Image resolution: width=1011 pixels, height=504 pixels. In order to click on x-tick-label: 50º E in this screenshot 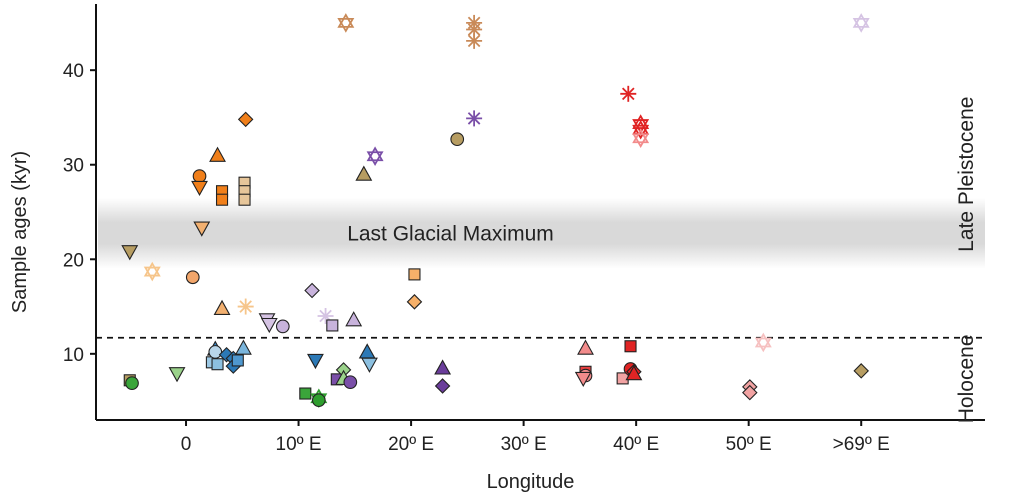, I will do `click(749, 444)`.